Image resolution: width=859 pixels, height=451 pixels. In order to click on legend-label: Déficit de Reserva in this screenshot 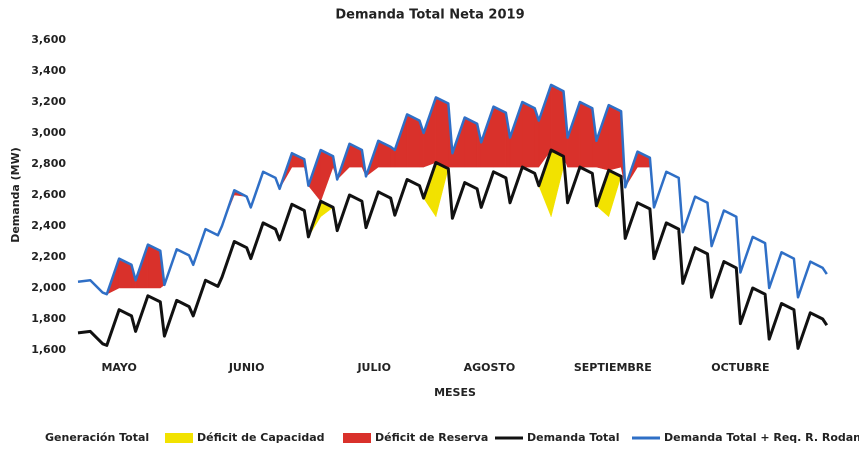, I will do `click(431, 437)`.